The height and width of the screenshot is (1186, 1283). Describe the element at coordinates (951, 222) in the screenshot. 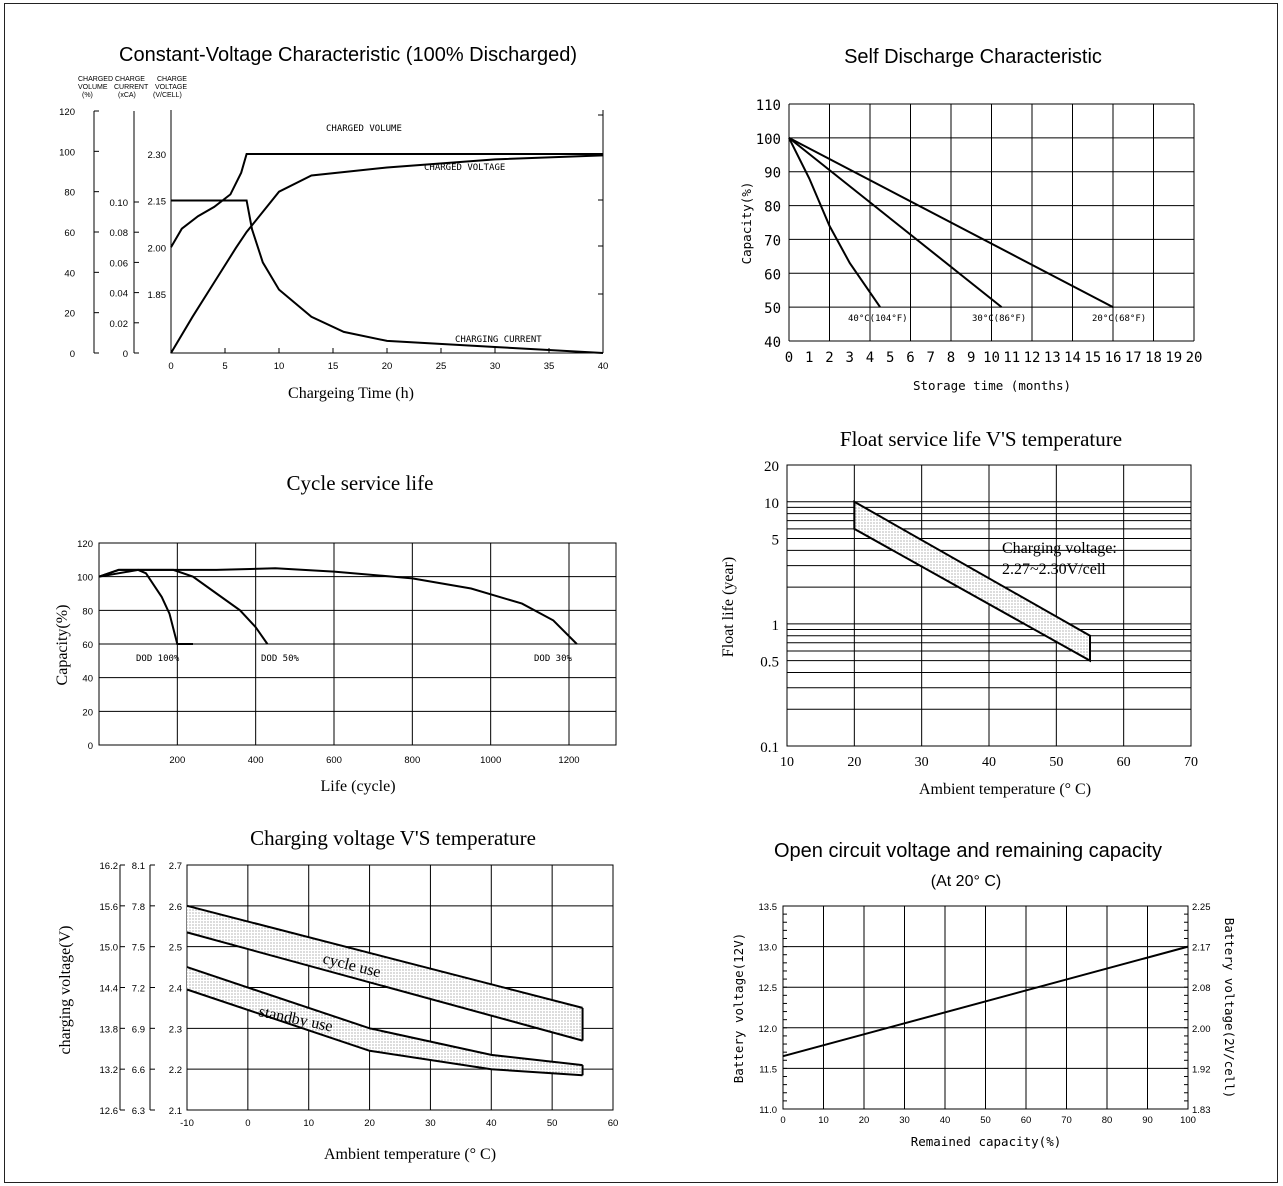

I see `sd-series-line` at that location.